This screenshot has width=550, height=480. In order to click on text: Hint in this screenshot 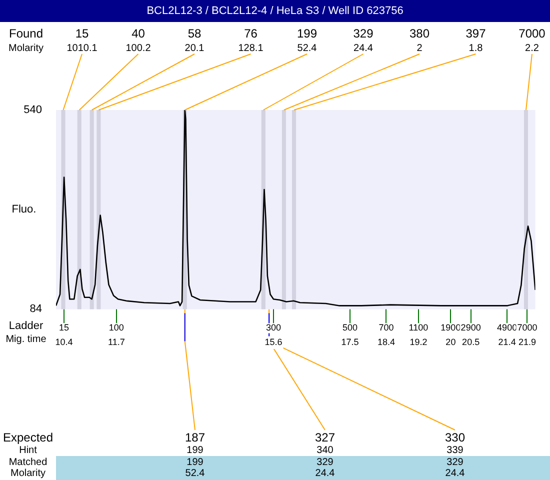, I will do `click(28, 450)`.